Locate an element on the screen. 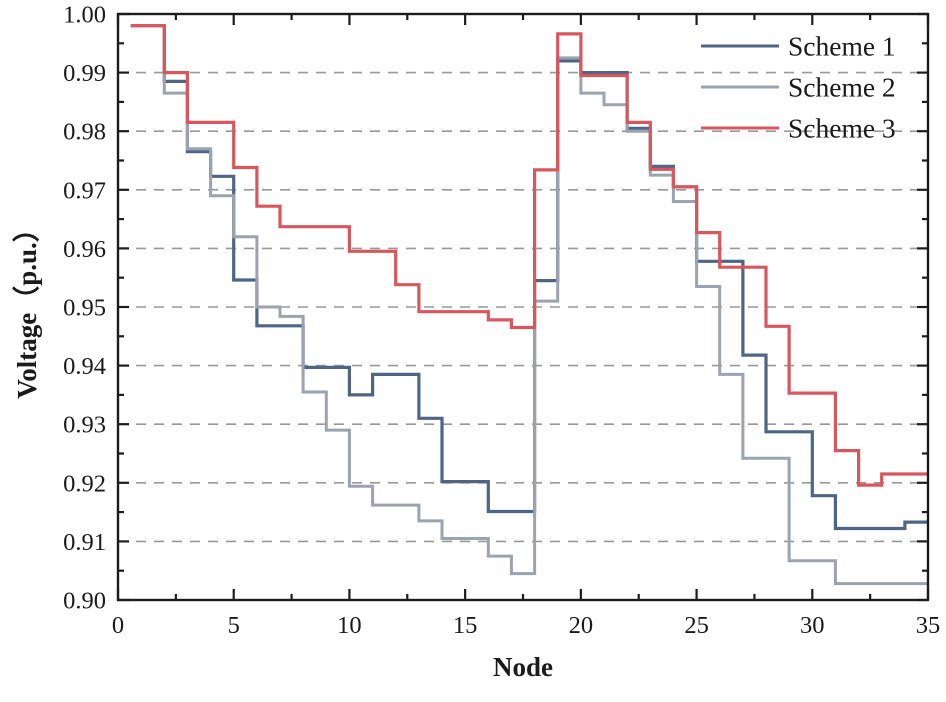  y-tick-label-0.93: 0.93 is located at coordinates (84, 425).